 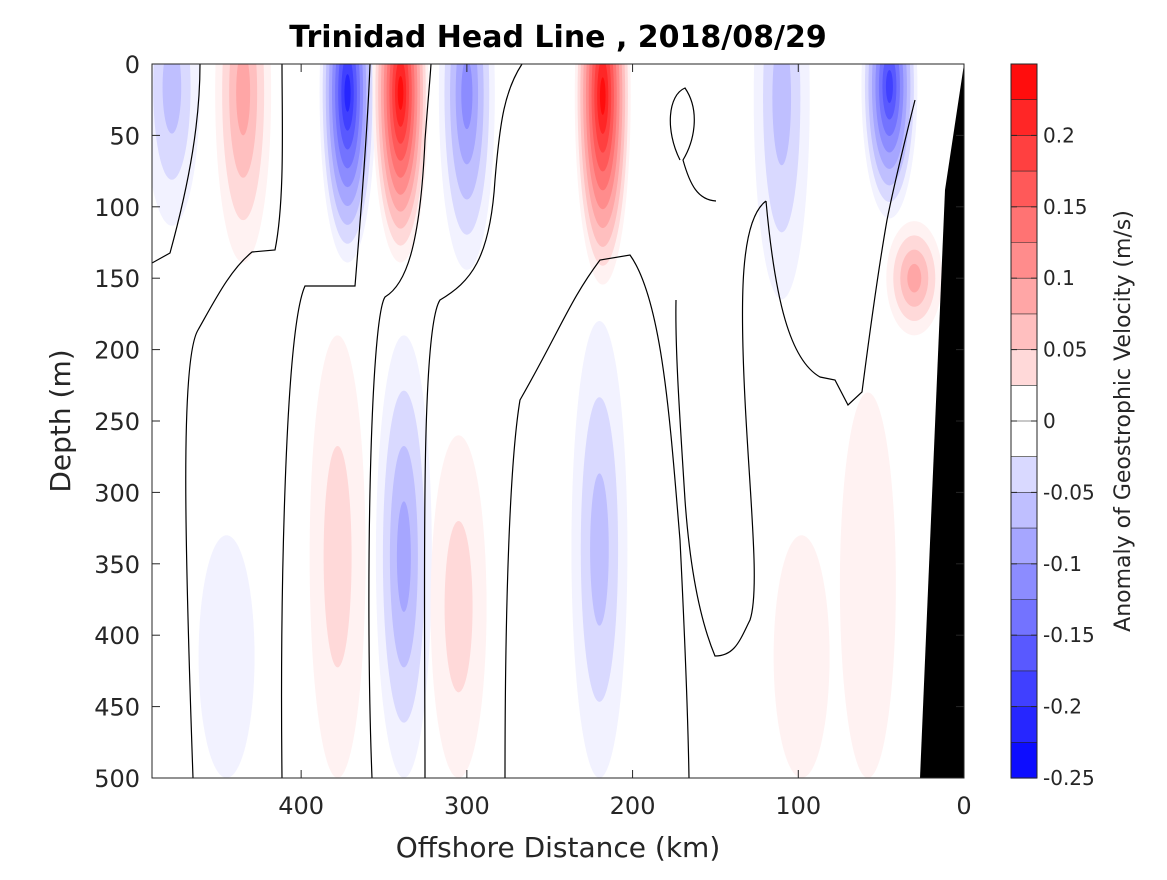 I want to click on y-tick-label: 150, so click(x=117, y=279).